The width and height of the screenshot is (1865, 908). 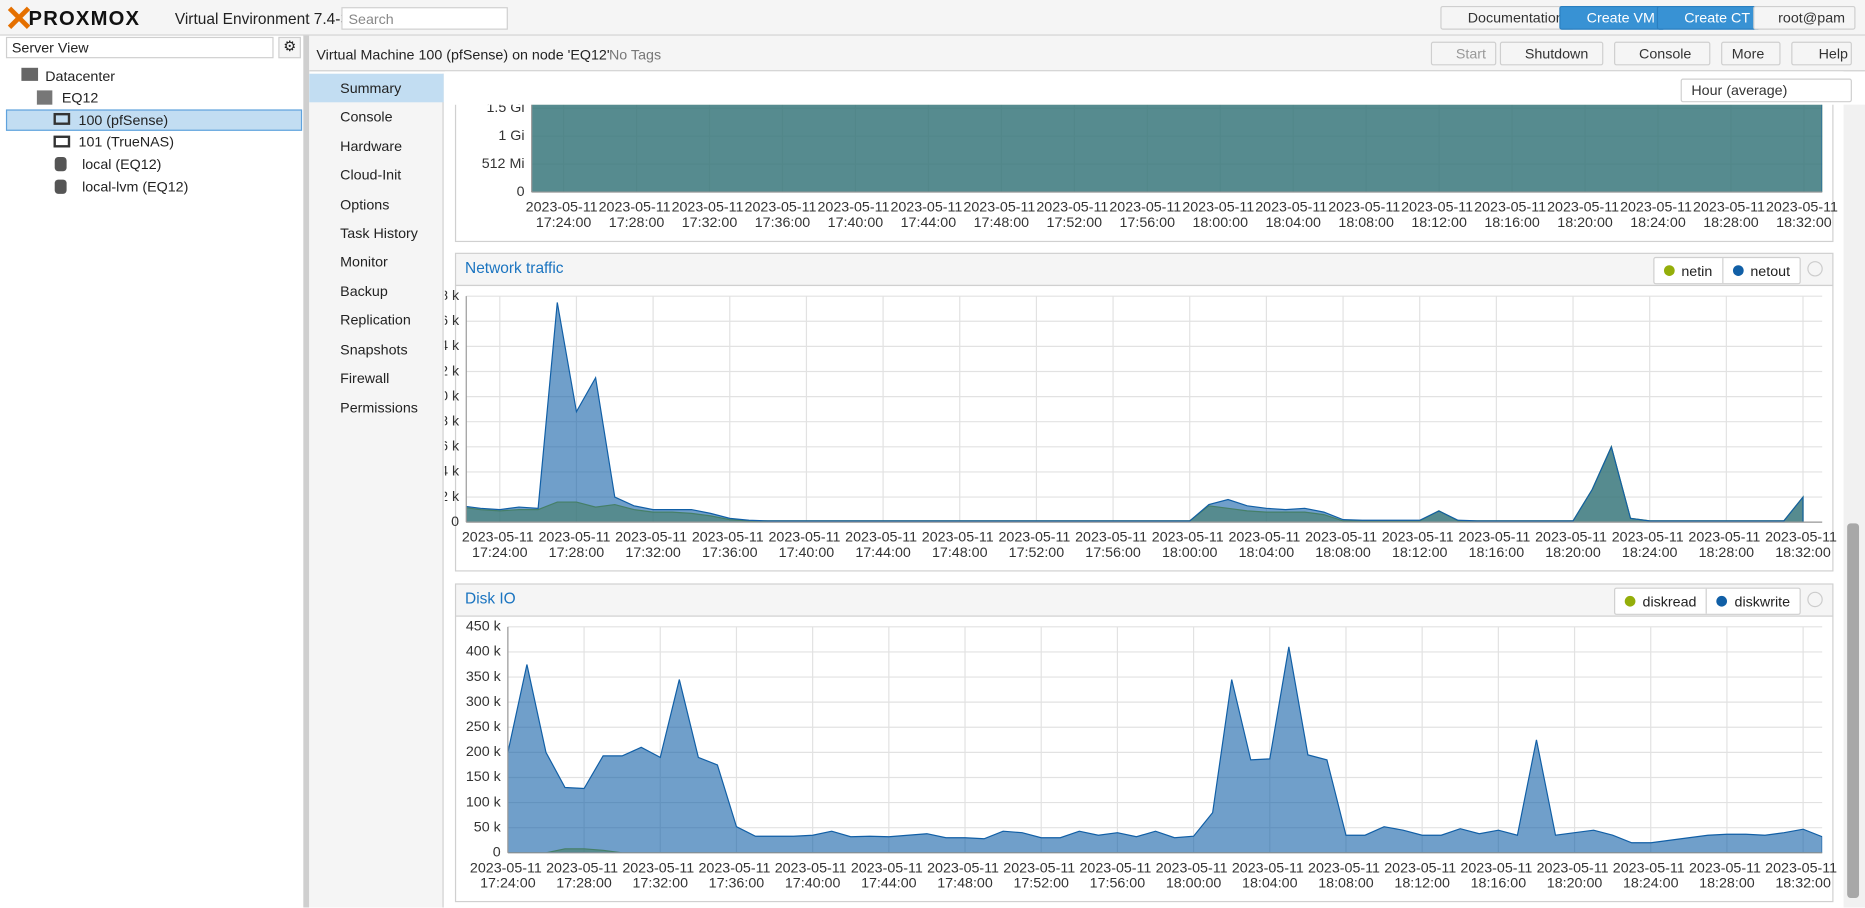 I want to click on y-tick-label: 1.5 Gi, so click(x=505, y=110).